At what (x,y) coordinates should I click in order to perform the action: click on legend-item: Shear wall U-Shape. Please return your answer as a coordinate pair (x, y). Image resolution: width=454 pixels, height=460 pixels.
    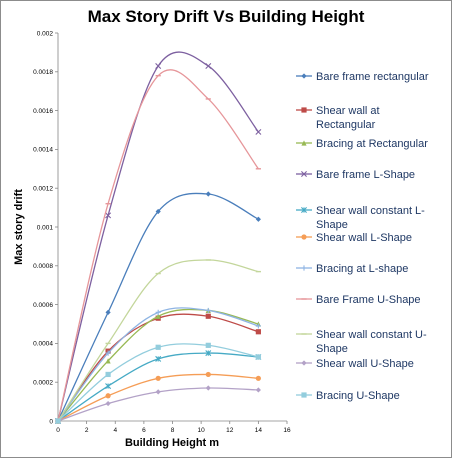
    Looking at the image, I should click on (355, 364).